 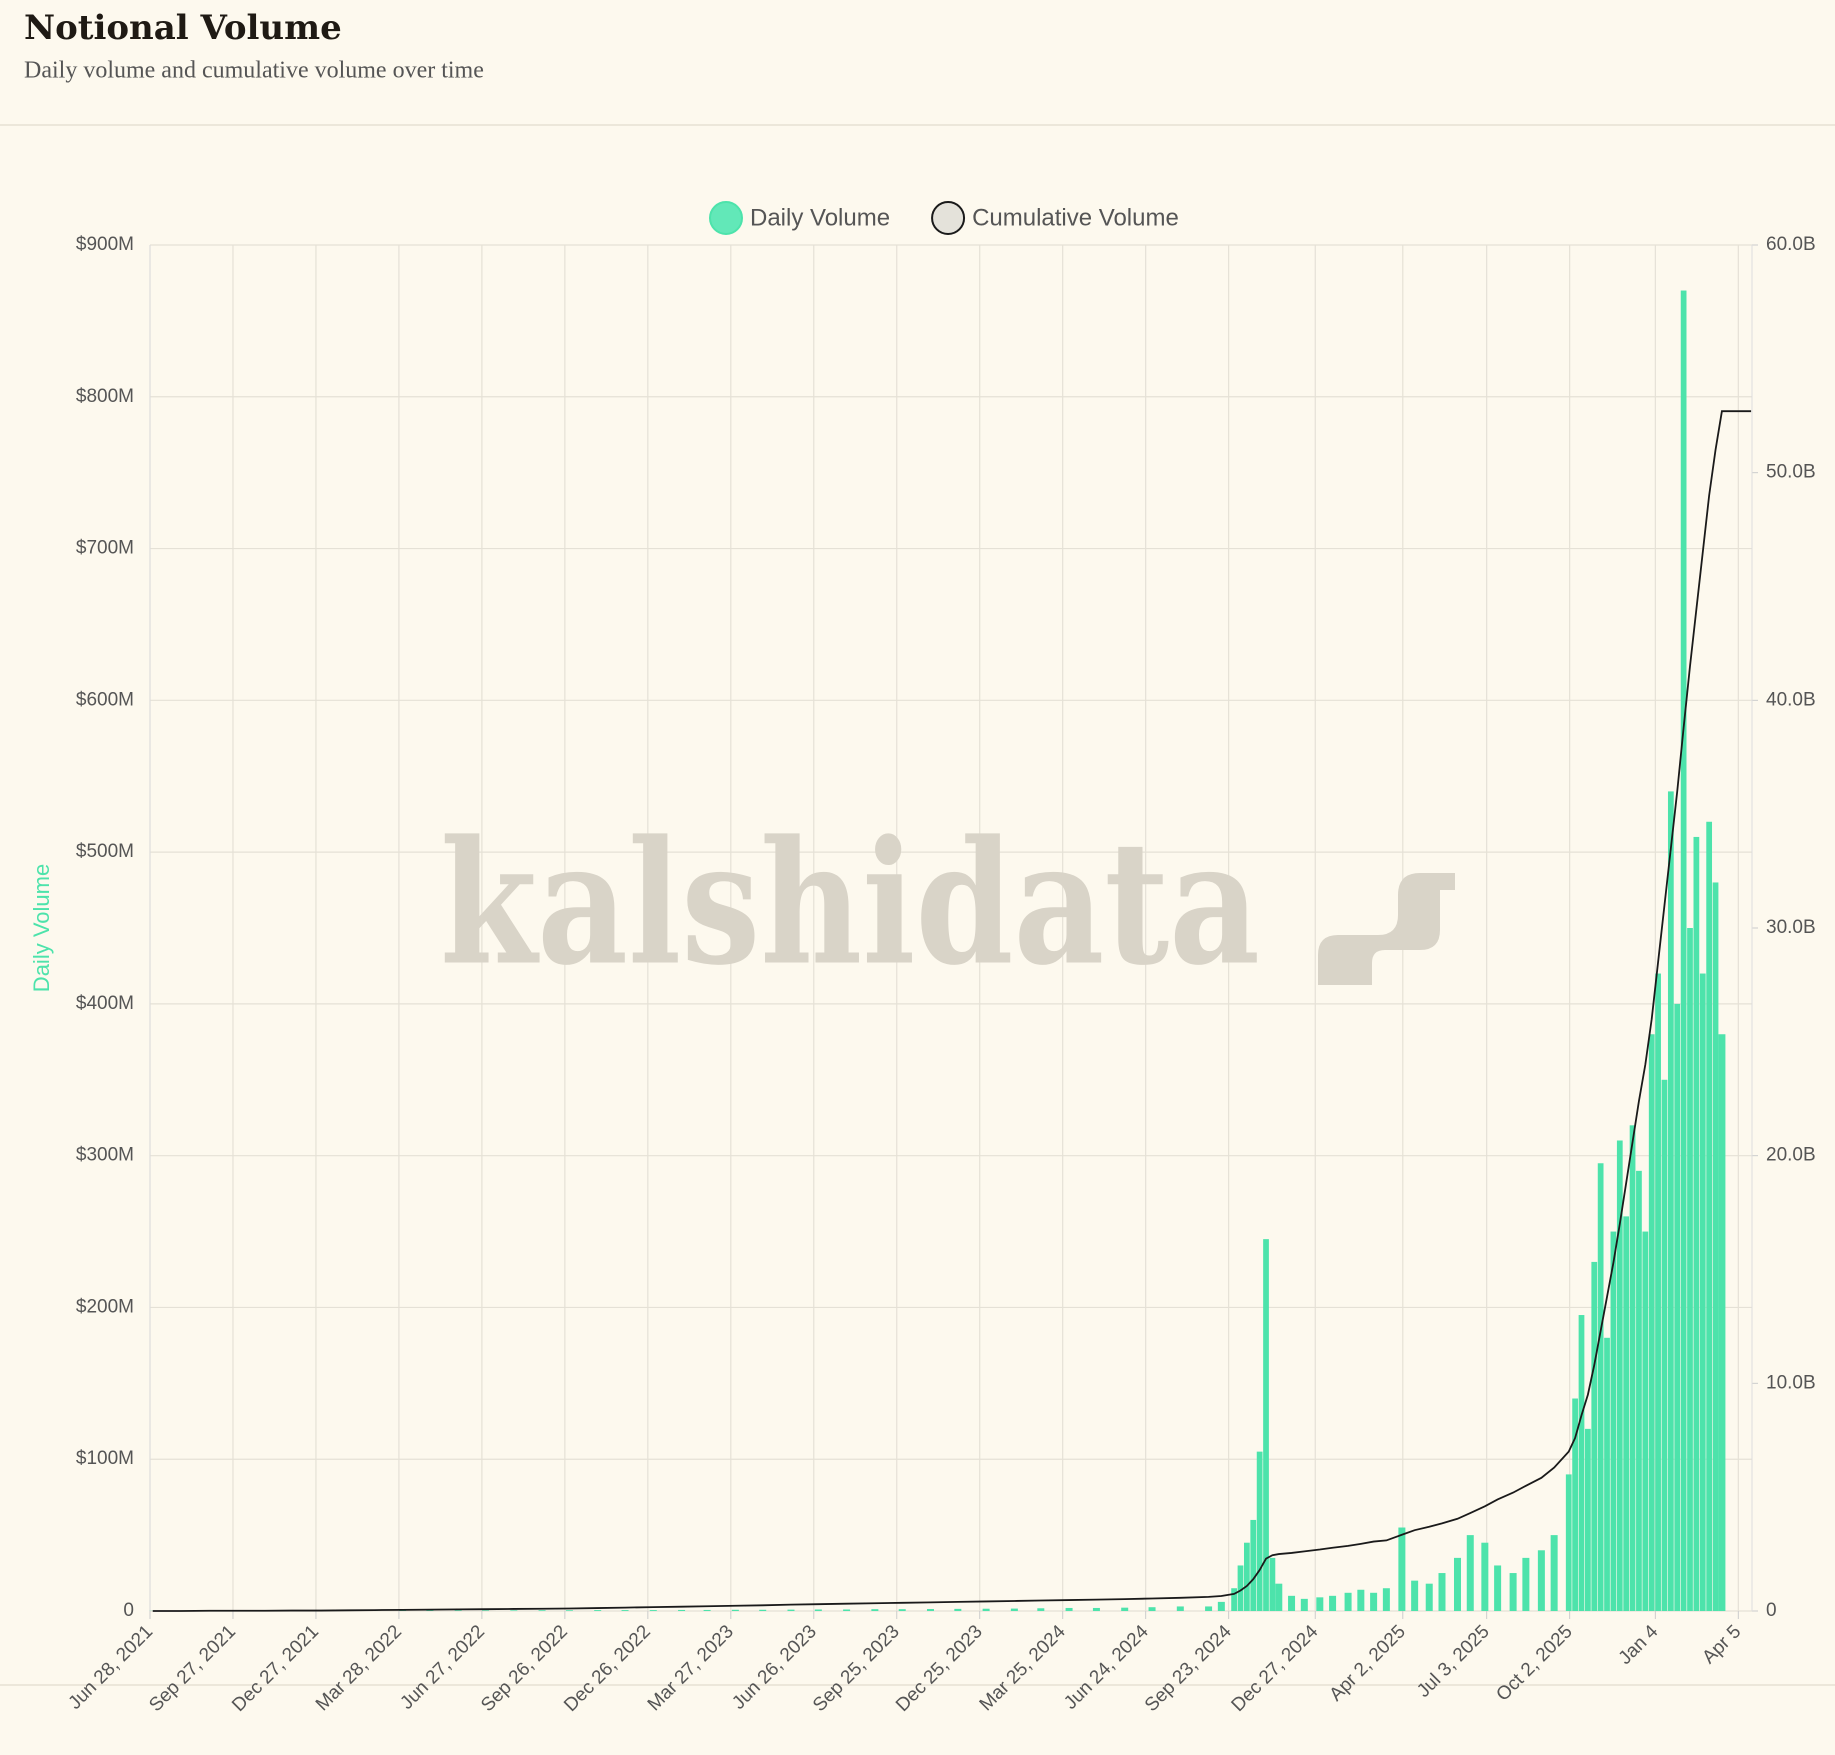 I want to click on x-tick-label: Apr 2, 2025, so click(x=1368, y=1663).